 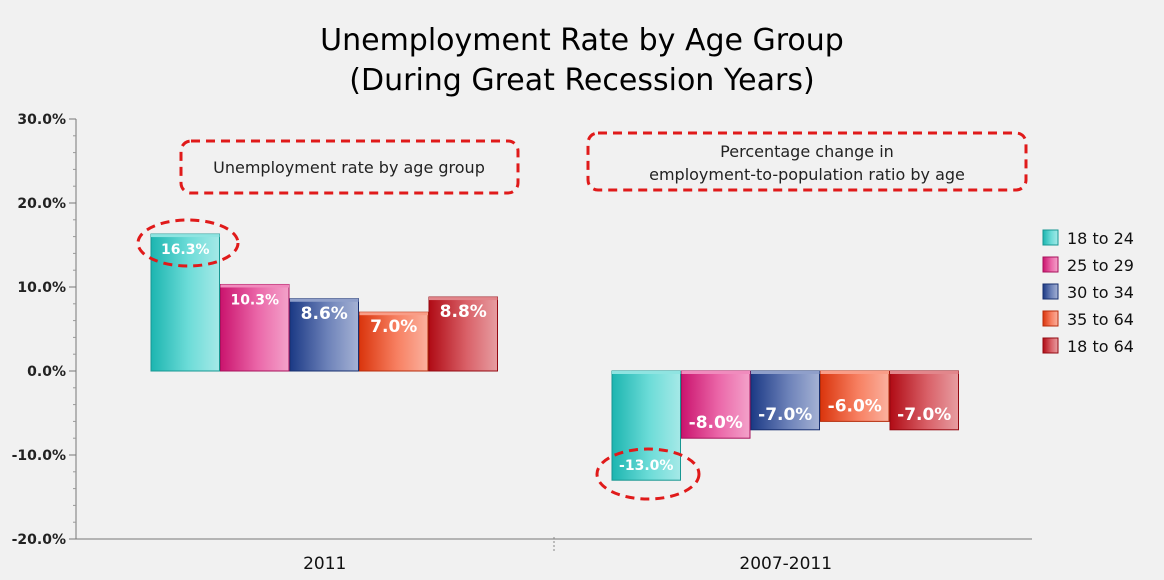 I want to click on data-label: -6.0%, so click(x=855, y=406).